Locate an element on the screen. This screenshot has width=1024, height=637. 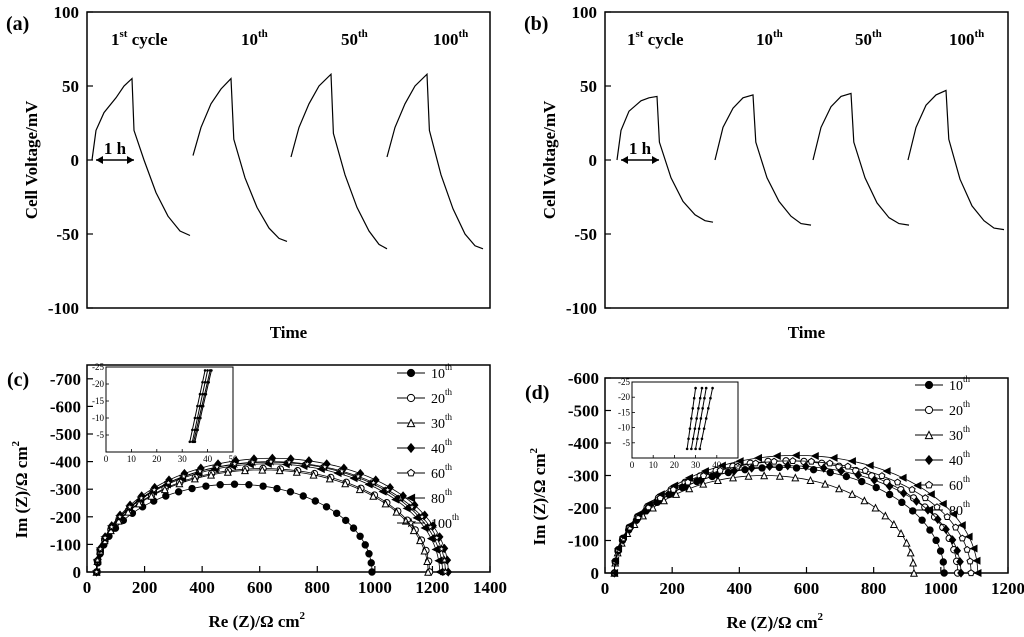
inset-x-tick-label: 50 is located at coordinates (739, 465).